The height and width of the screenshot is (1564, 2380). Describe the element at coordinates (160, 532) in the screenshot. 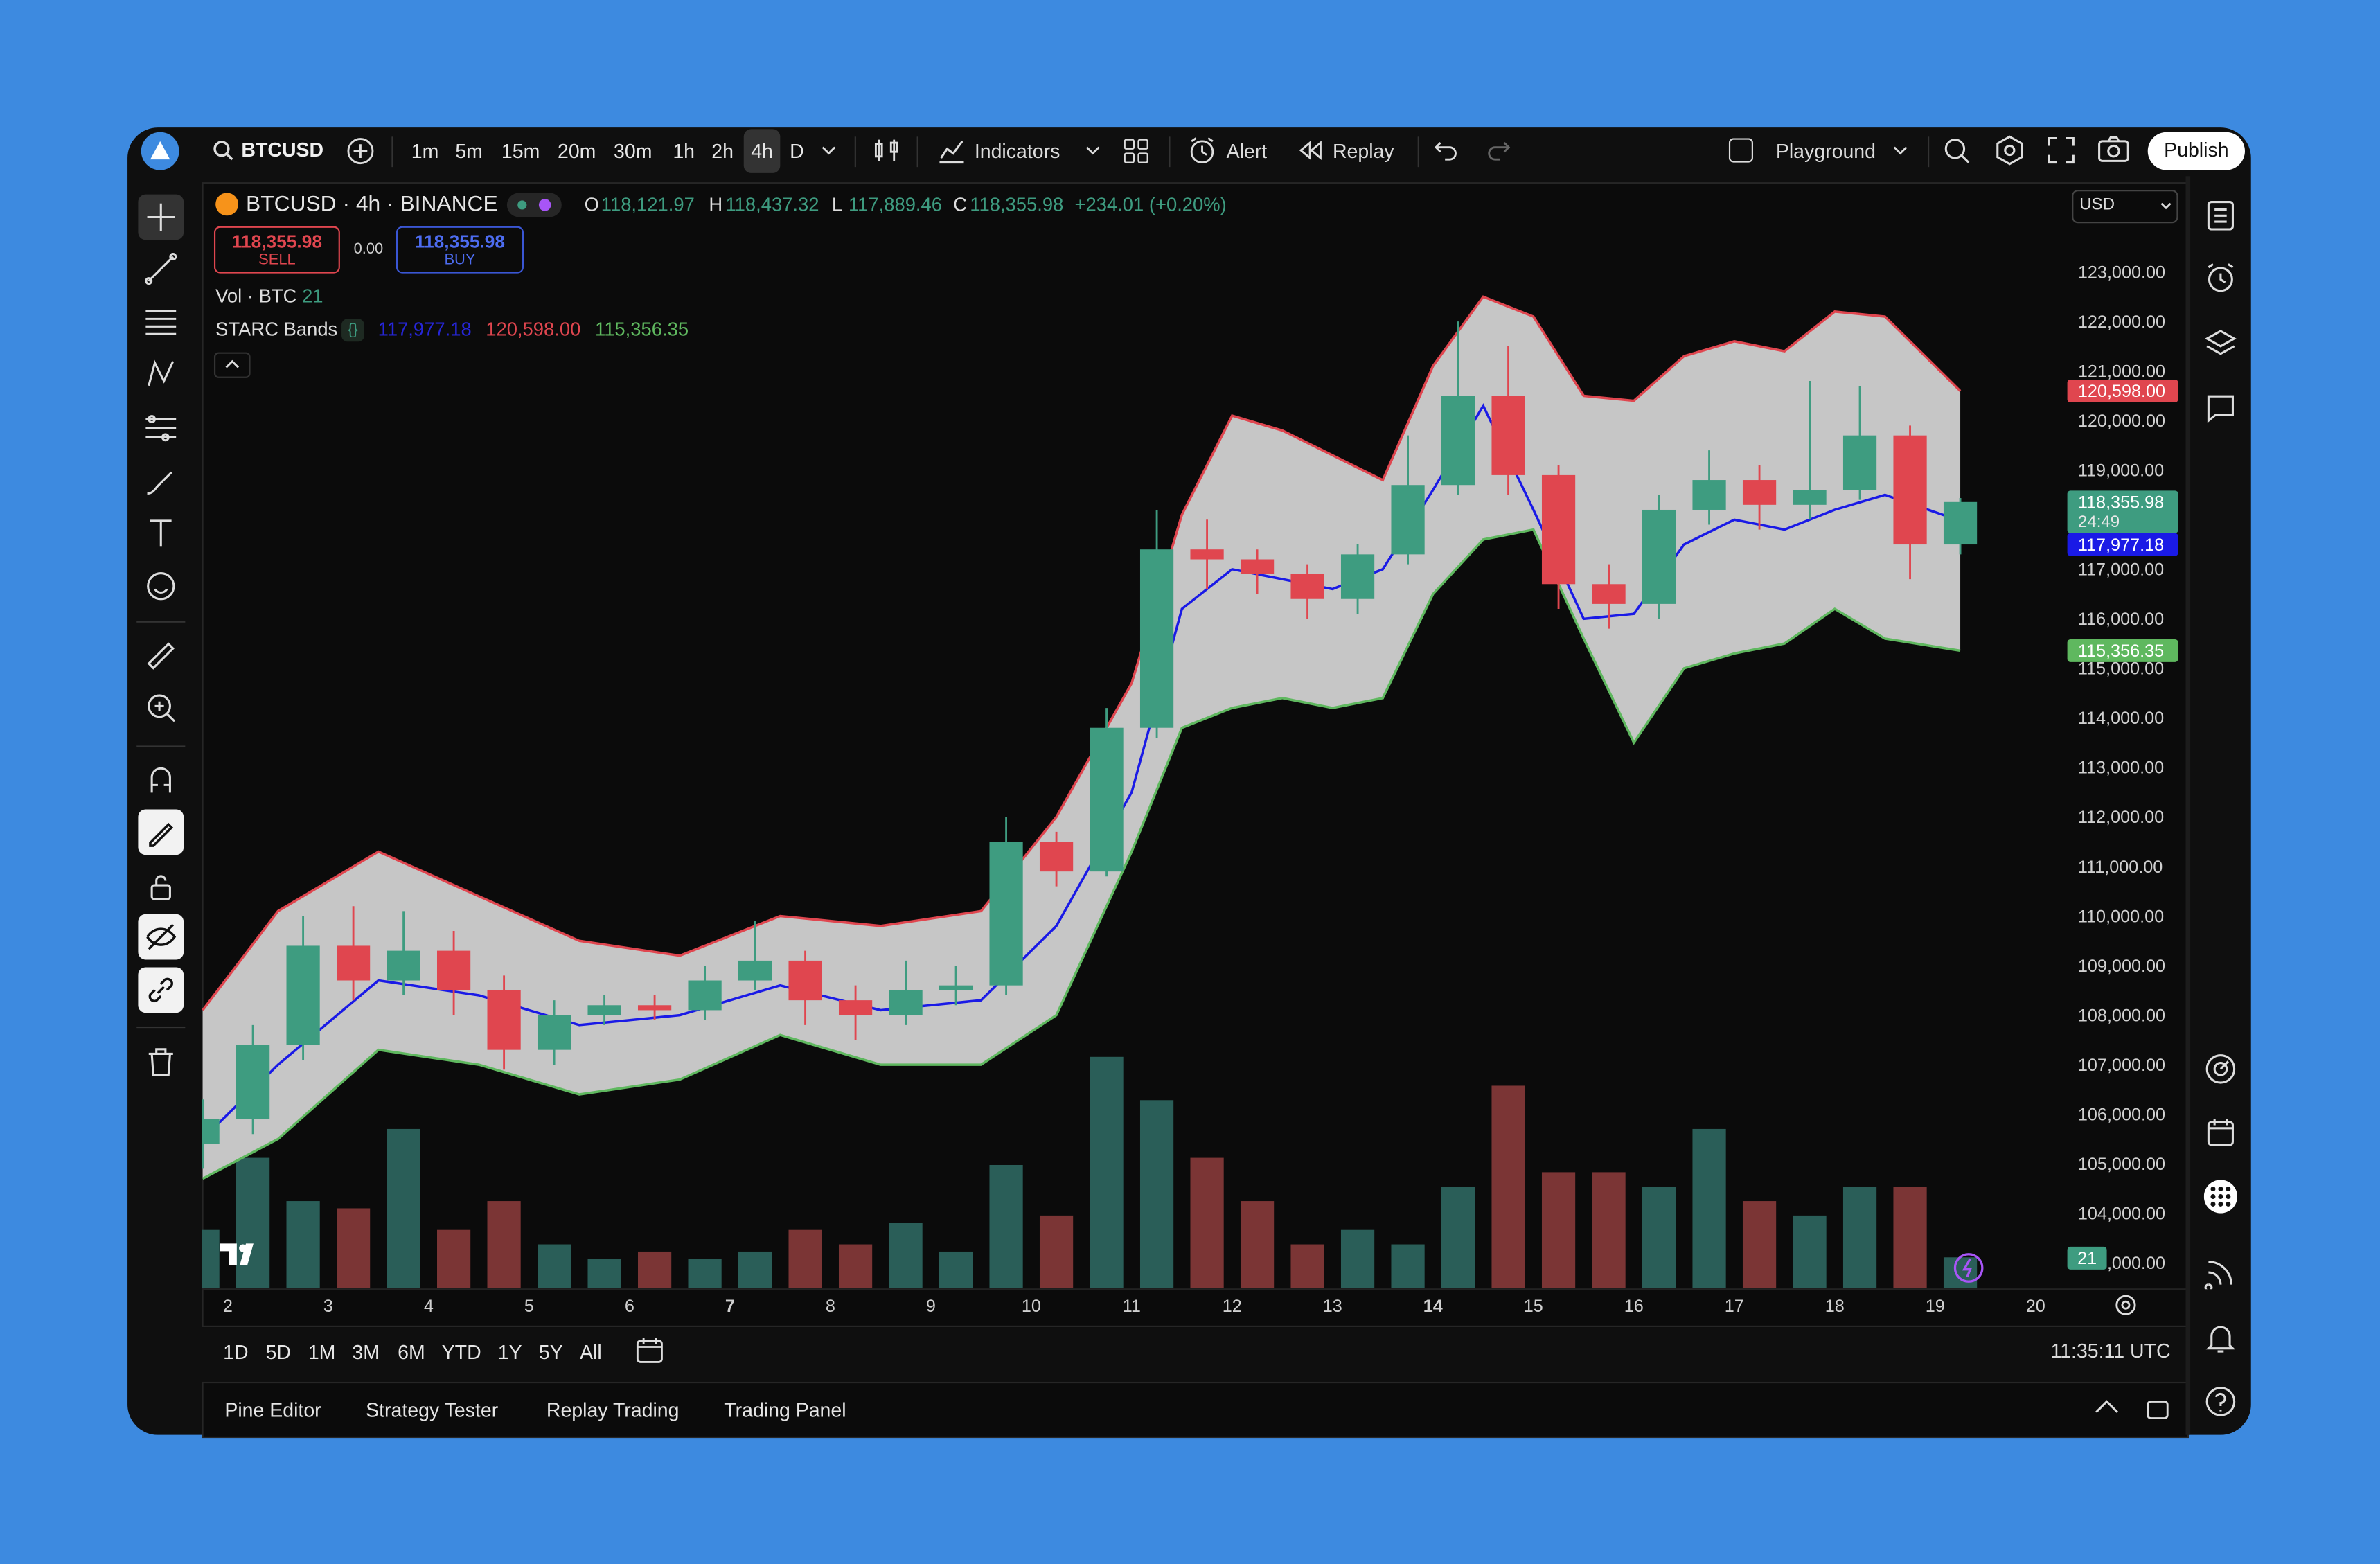

I see `text-tool` at that location.